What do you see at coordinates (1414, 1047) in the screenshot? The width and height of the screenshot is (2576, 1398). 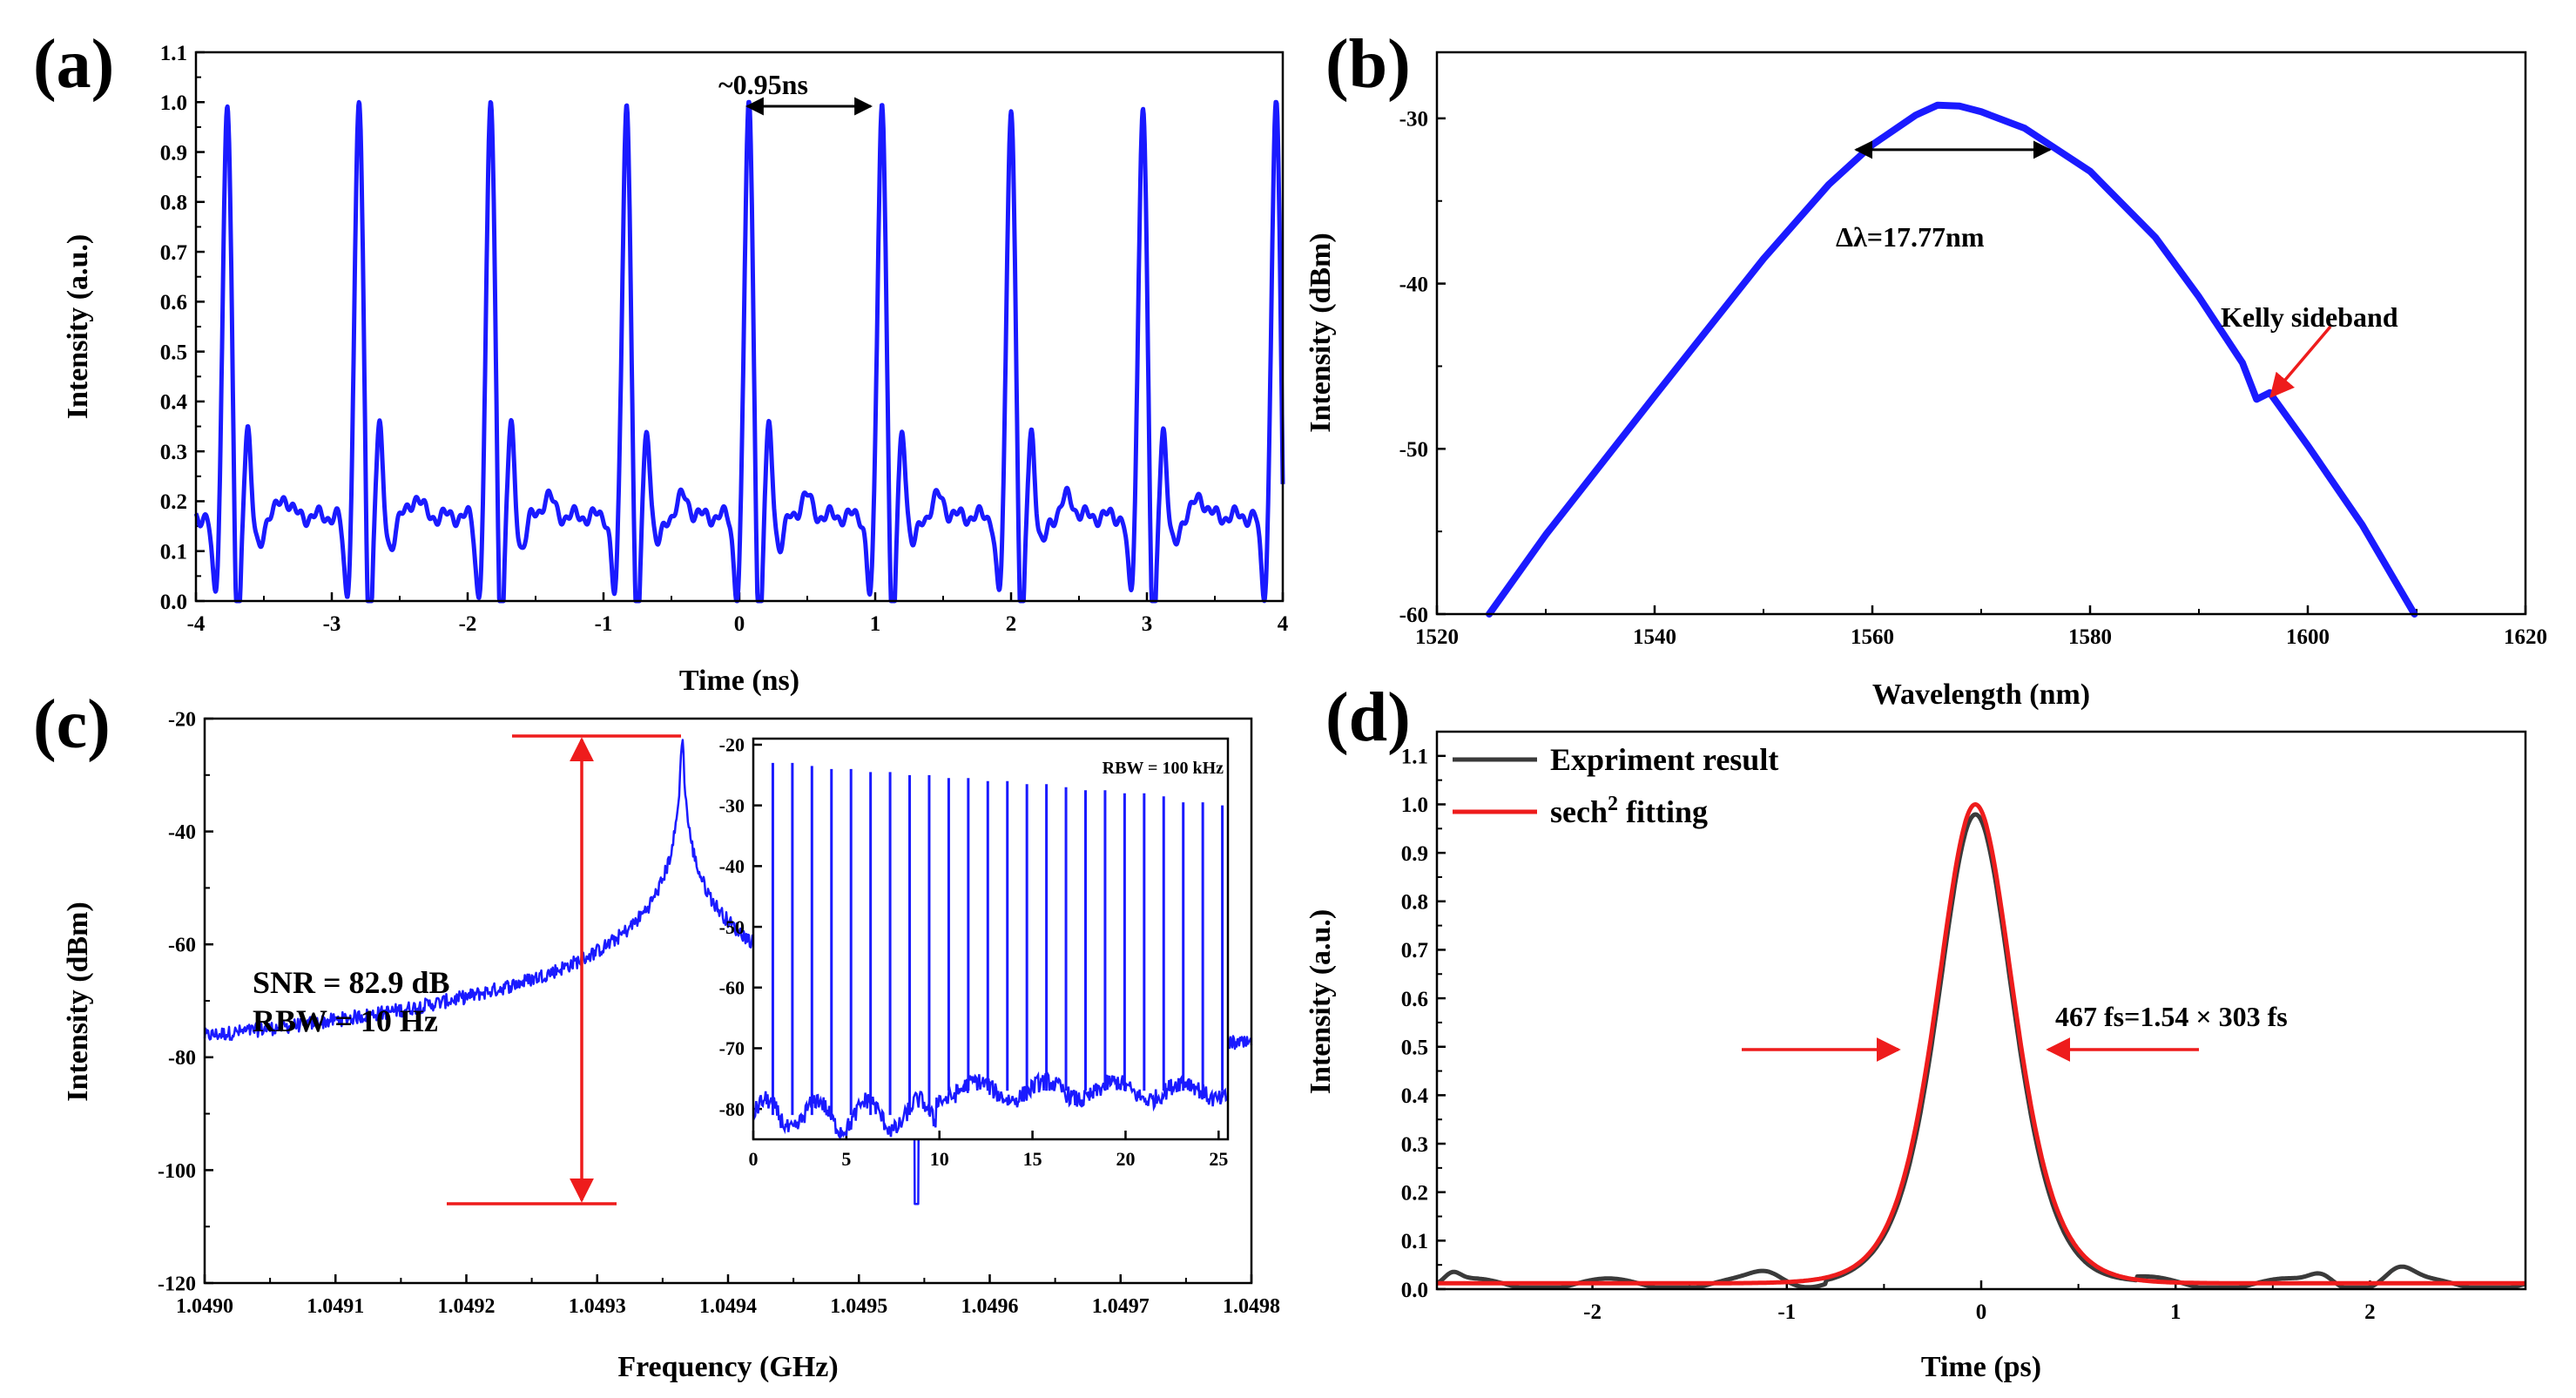 I see `panel-d-ytick-label-5: 0.5` at bounding box center [1414, 1047].